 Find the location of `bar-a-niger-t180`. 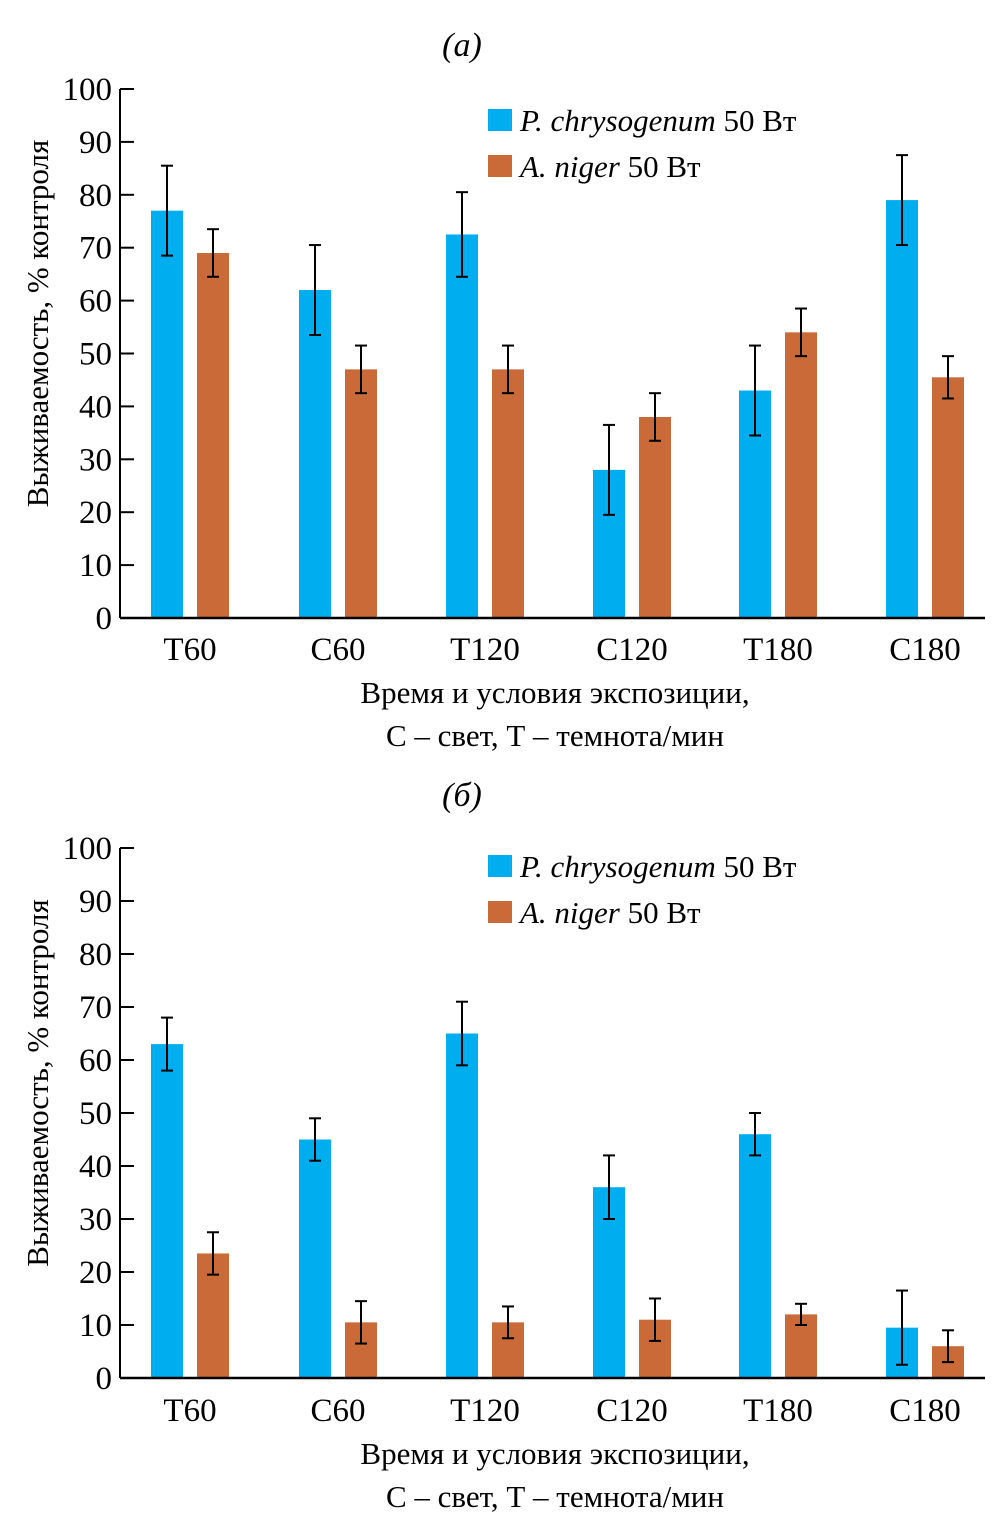

bar-a-niger-t180 is located at coordinates (801, 475).